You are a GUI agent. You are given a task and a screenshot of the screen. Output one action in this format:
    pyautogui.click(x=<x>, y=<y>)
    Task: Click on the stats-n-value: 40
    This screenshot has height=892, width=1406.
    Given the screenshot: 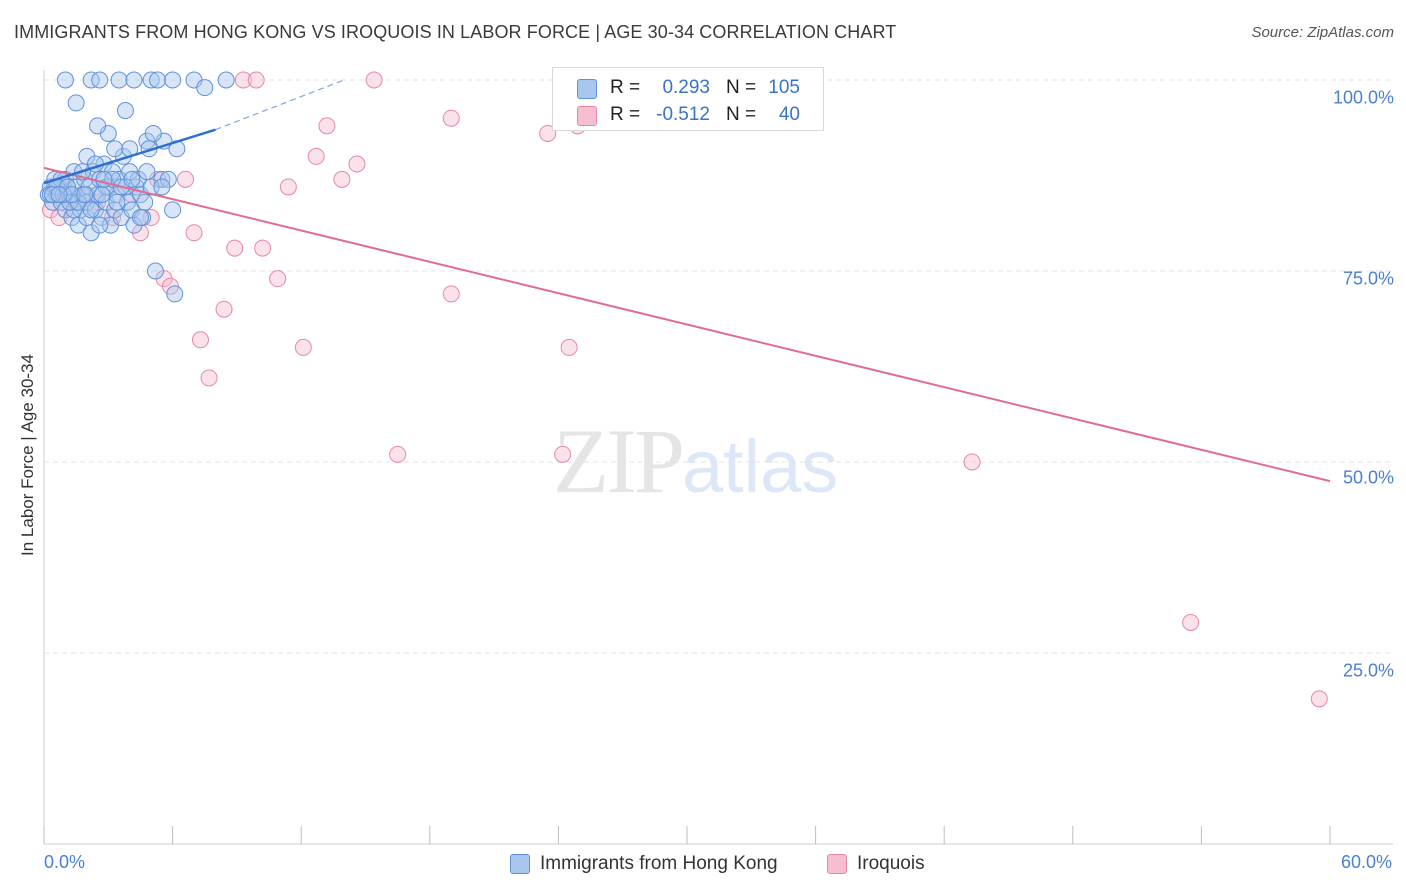 What is the action you would take?
    pyautogui.click(x=789, y=114)
    